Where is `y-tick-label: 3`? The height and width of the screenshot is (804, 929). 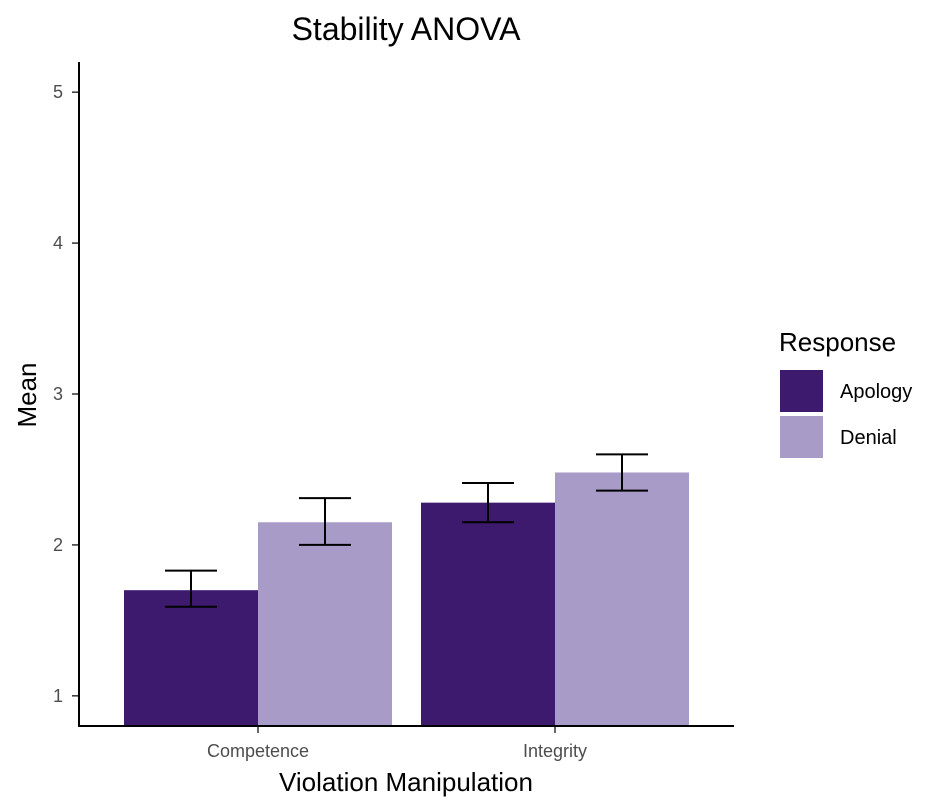
y-tick-label: 3 is located at coordinates (58, 394).